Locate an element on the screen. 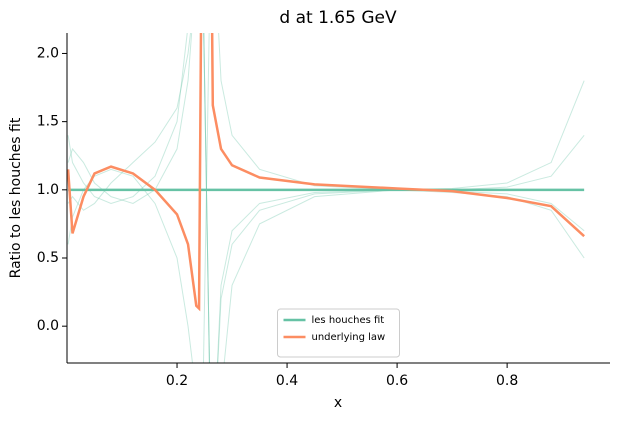 This screenshot has height=424, width=619. x-tick-label: 0.2 is located at coordinates (177, 381).